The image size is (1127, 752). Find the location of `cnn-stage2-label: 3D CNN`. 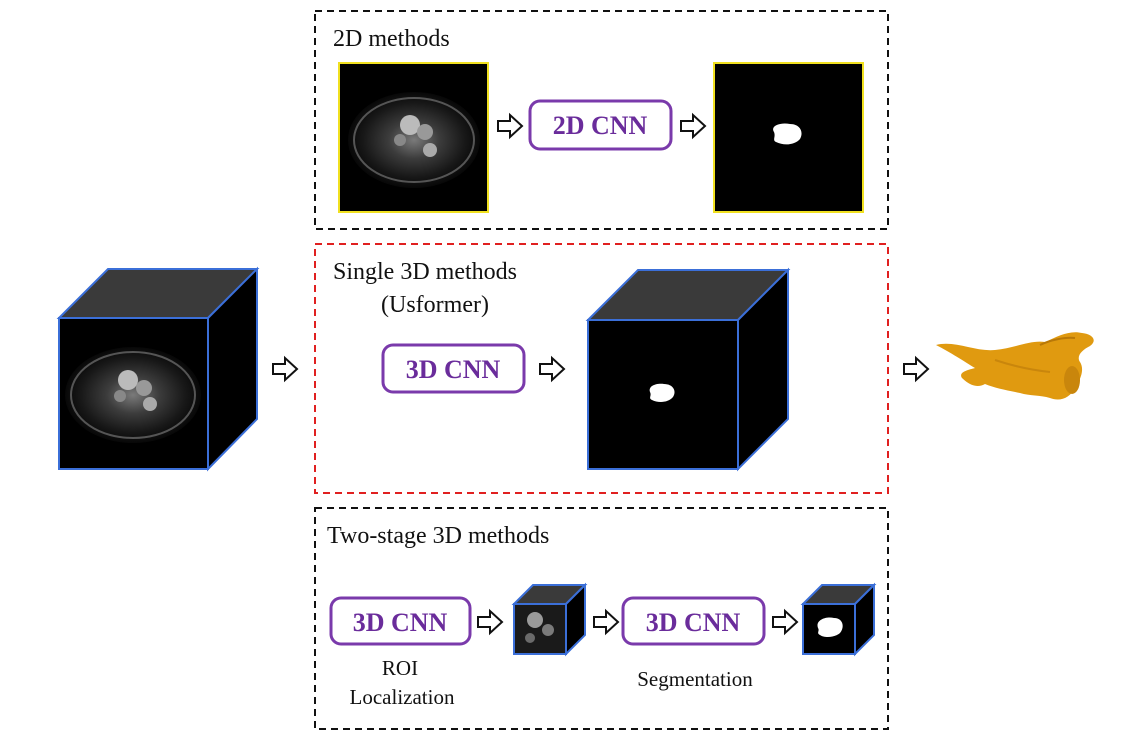

cnn-stage2-label: 3D CNN is located at coordinates (693, 622).